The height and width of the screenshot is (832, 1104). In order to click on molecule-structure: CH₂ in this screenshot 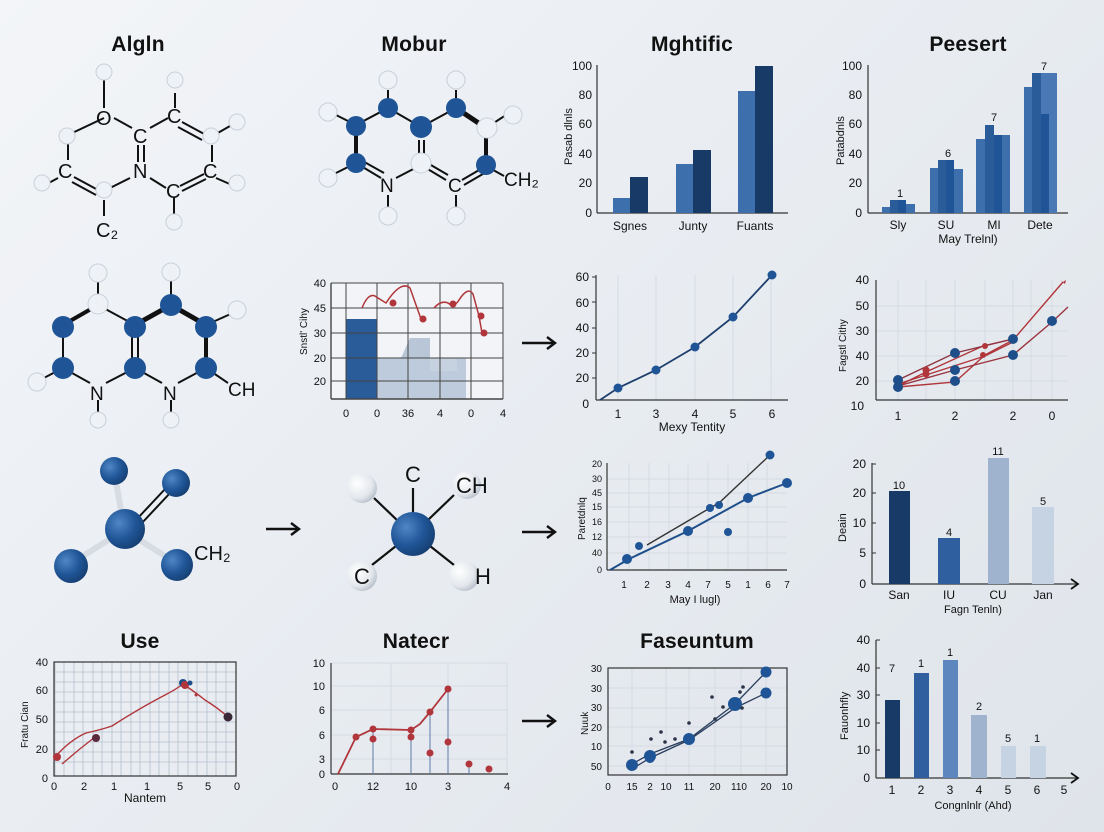, I will do `click(142, 520)`.